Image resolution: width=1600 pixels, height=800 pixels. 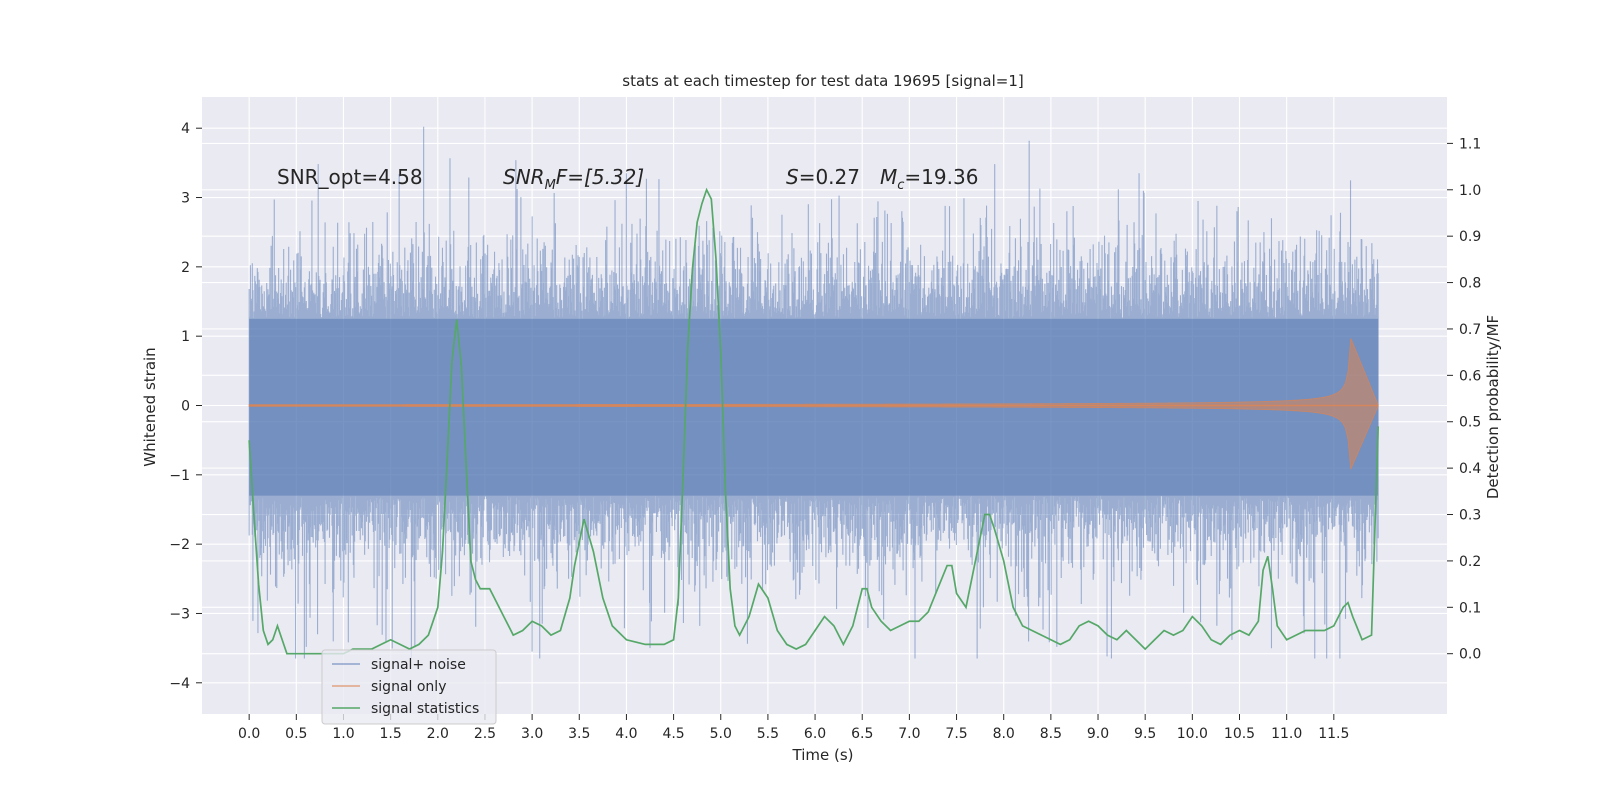 What do you see at coordinates (391, 734) in the screenshot?
I see `x-tick-label-3: 1.5` at bounding box center [391, 734].